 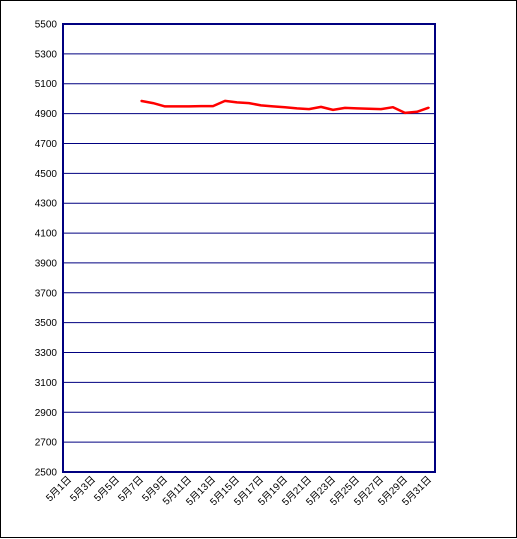 I want to click on y-tick-label: 2500, so click(x=46, y=473).